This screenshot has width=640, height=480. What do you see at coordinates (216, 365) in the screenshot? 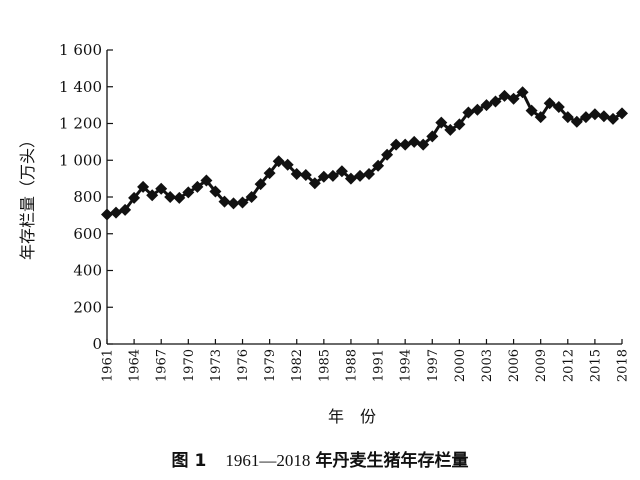
I see `x-tick-label: 1973` at bounding box center [216, 365].